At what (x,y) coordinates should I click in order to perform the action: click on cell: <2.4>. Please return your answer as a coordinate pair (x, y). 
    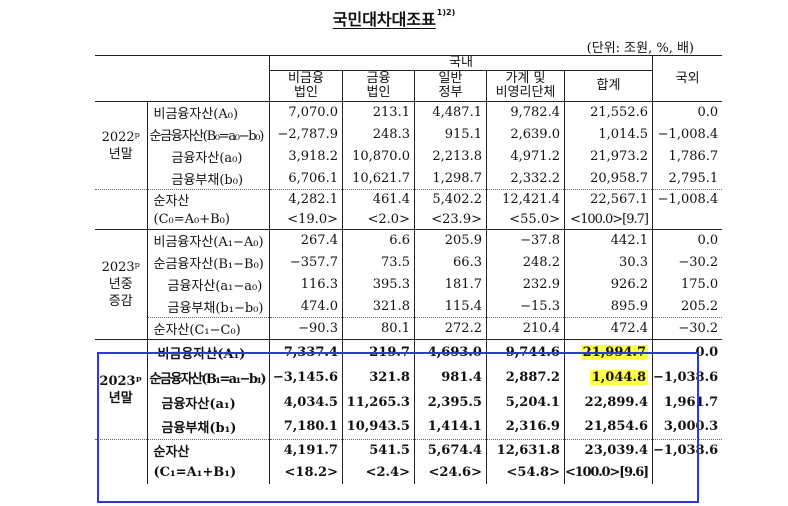
    Looking at the image, I should click on (378, 472).